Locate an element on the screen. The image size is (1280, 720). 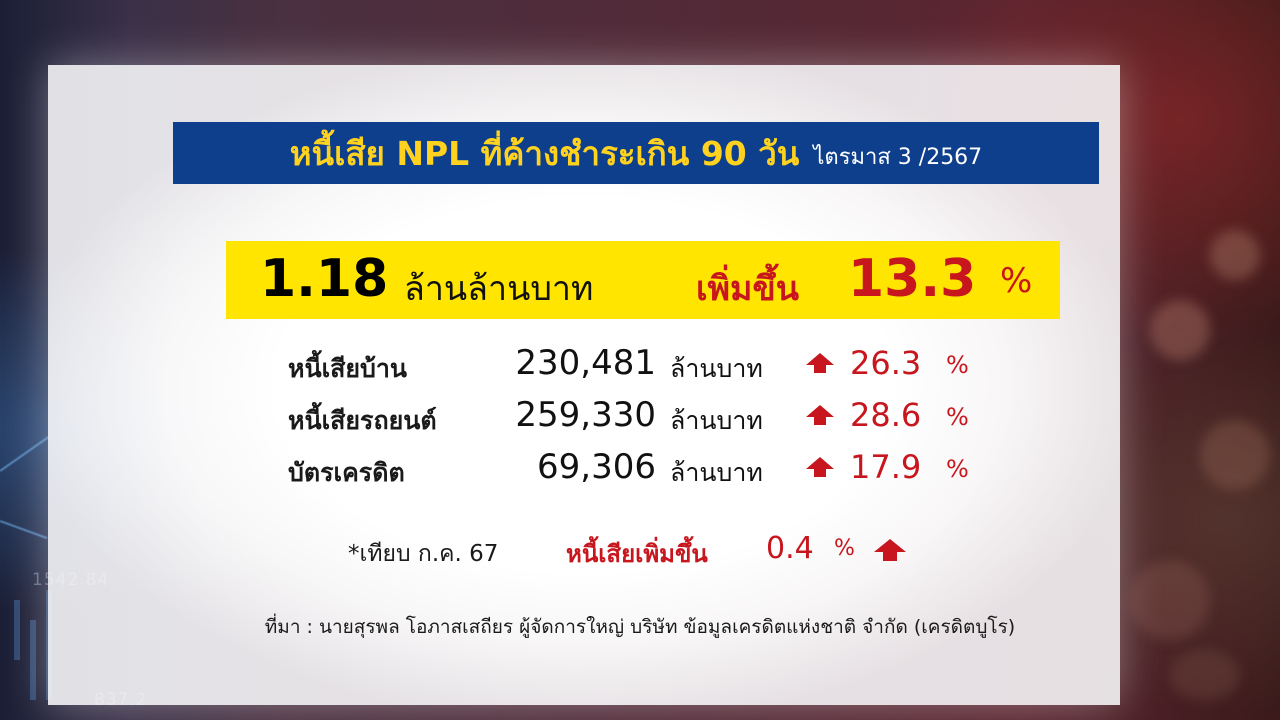
comparison-text: หนี้เสียเพิ่มขึ้น is located at coordinates (637, 554).